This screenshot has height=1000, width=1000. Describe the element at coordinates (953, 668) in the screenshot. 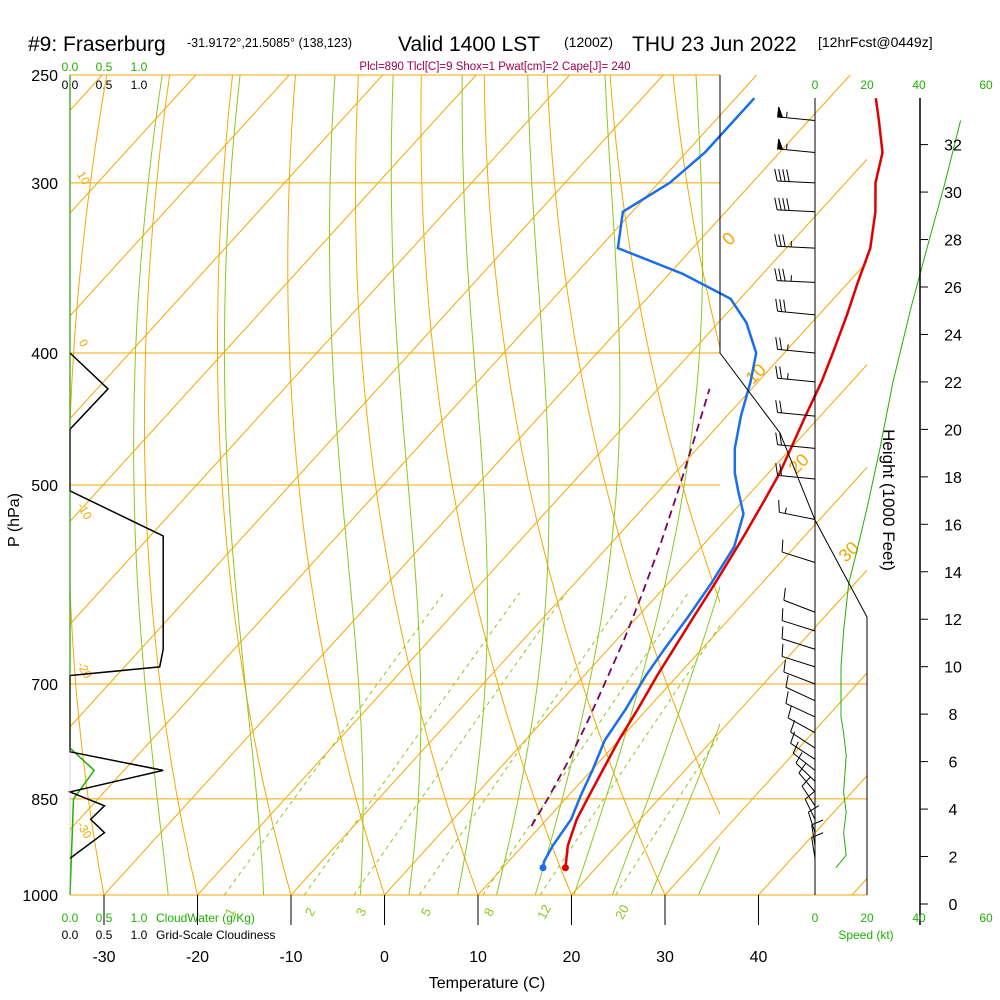

I see `height-tick-label: 10` at that location.